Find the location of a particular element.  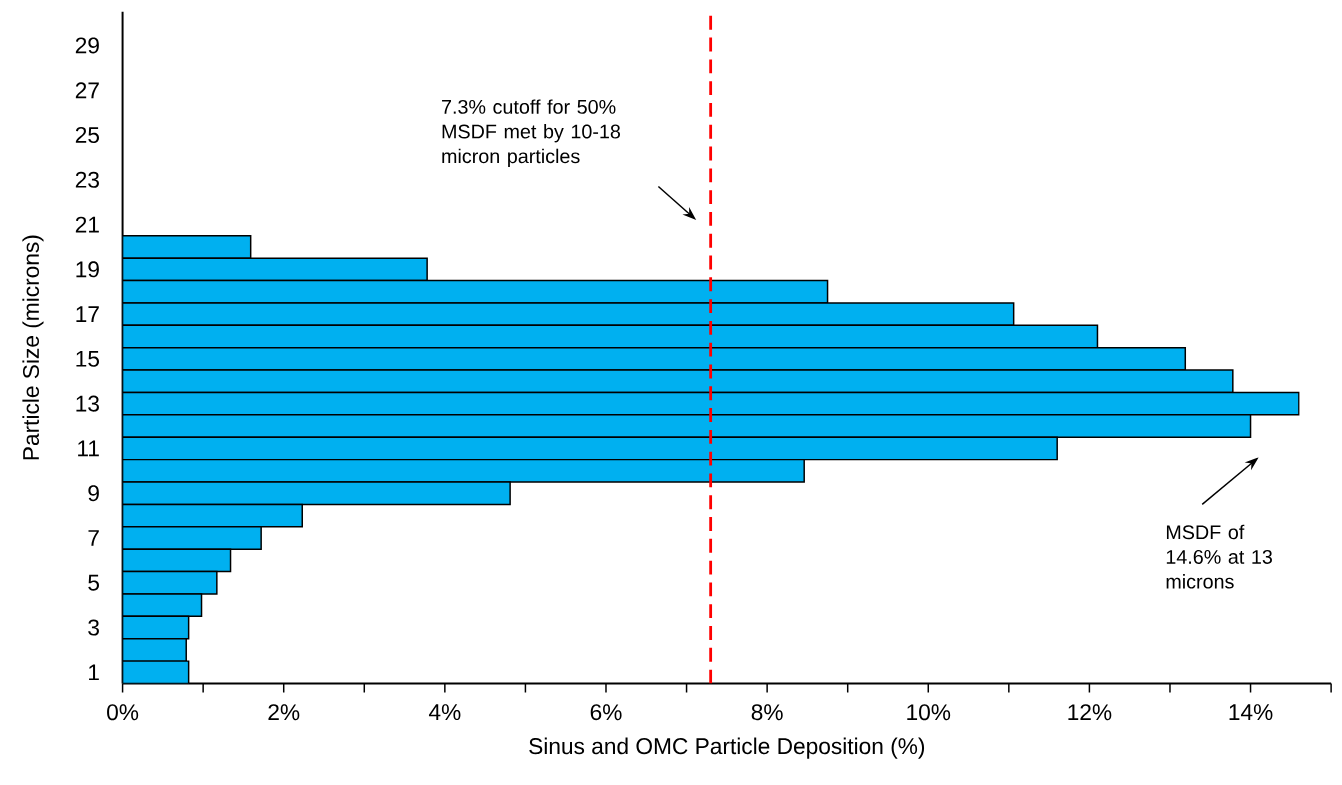

y-tick-label: 15 is located at coordinates (87, 359).